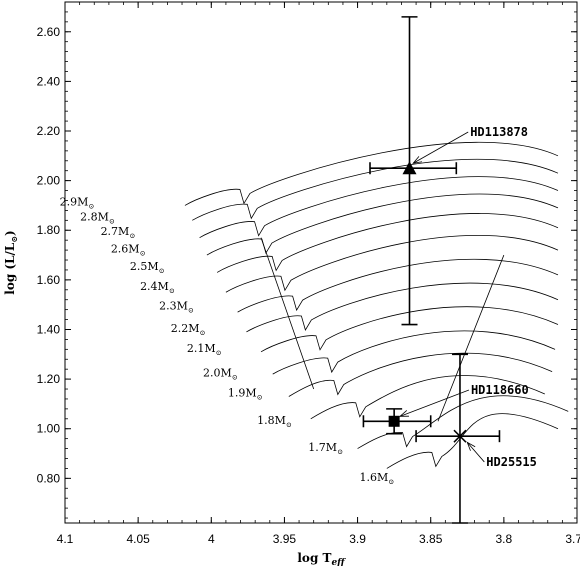 Image resolution: width=580 pixels, height=566 pixels. I want to click on mass-label: 2.7M⊙, so click(118, 232).